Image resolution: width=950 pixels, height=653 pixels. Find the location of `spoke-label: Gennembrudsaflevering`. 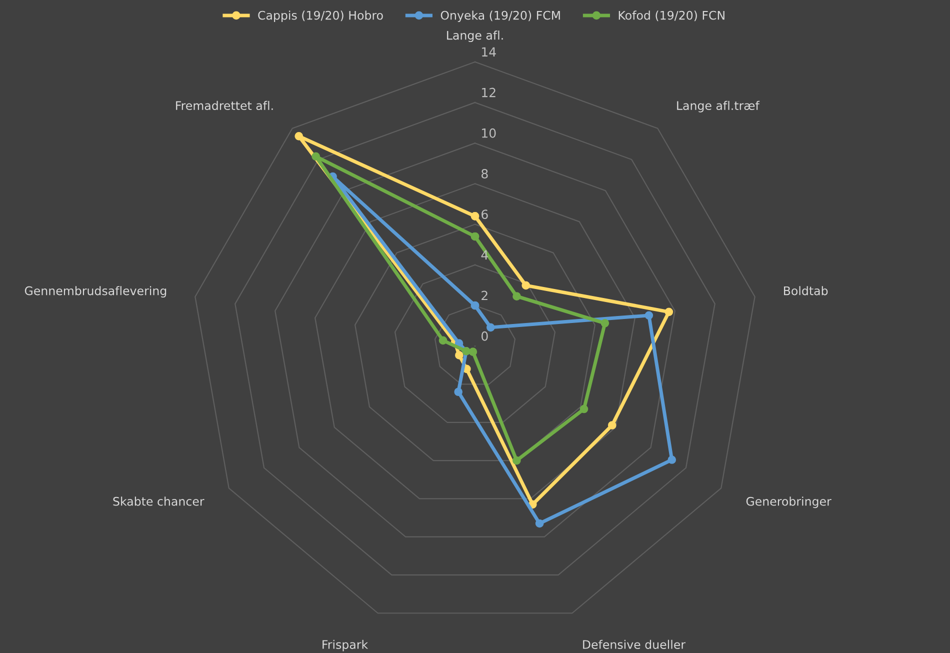

spoke-label: Gennembrudsaflevering is located at coordinates (95, 292).